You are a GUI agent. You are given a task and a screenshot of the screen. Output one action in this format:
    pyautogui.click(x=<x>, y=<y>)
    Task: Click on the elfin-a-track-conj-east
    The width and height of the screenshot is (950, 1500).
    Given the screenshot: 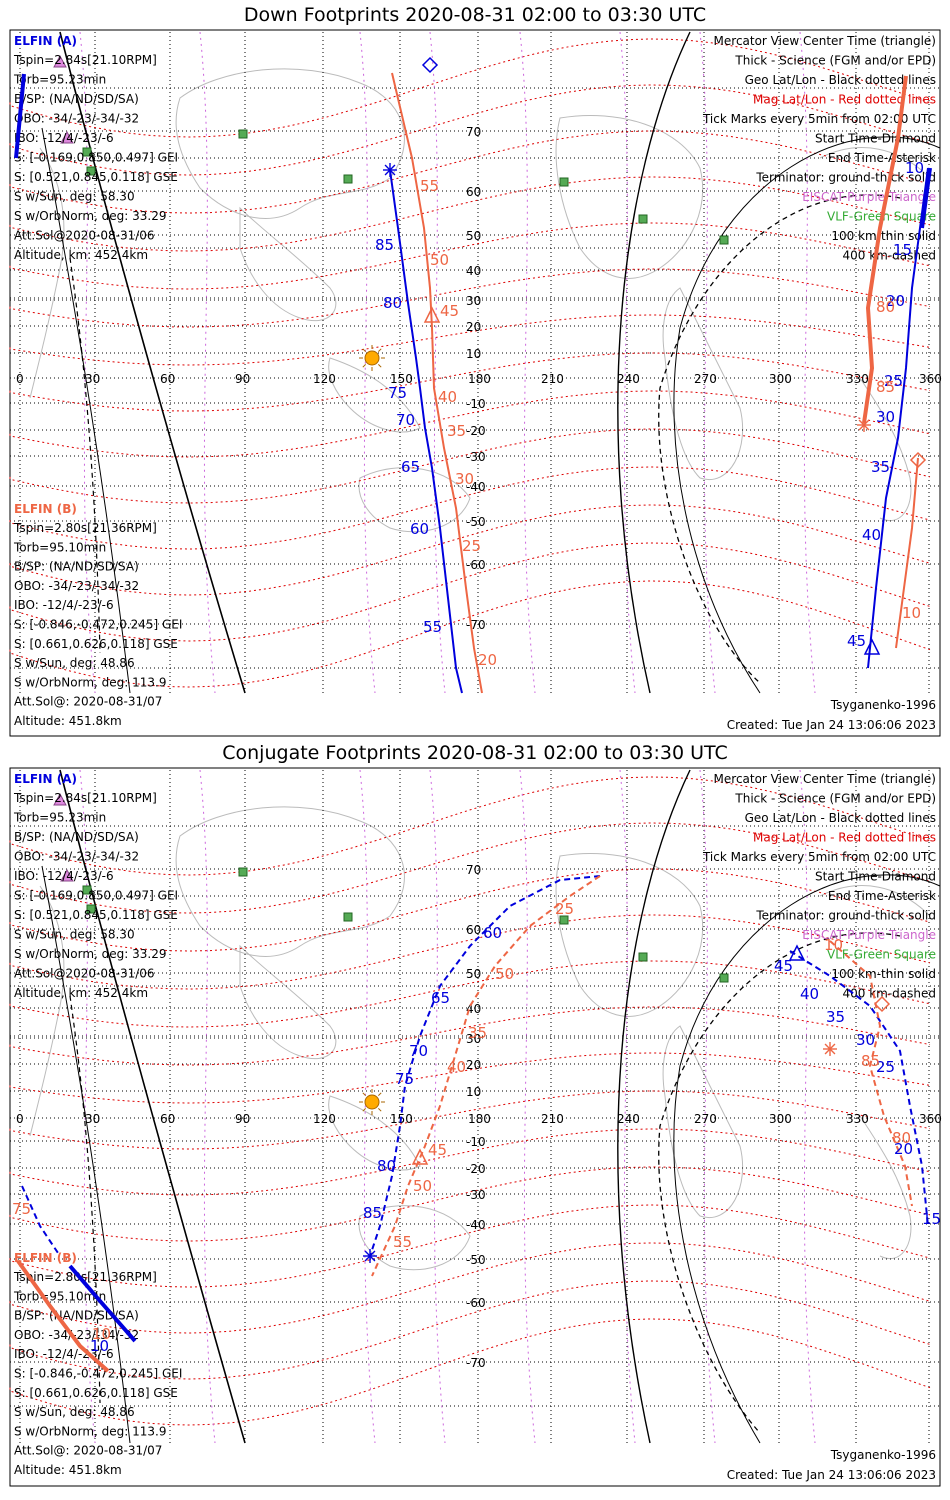 What is the action you would take?
    pyautogui.click(x=859, y=1088)
    